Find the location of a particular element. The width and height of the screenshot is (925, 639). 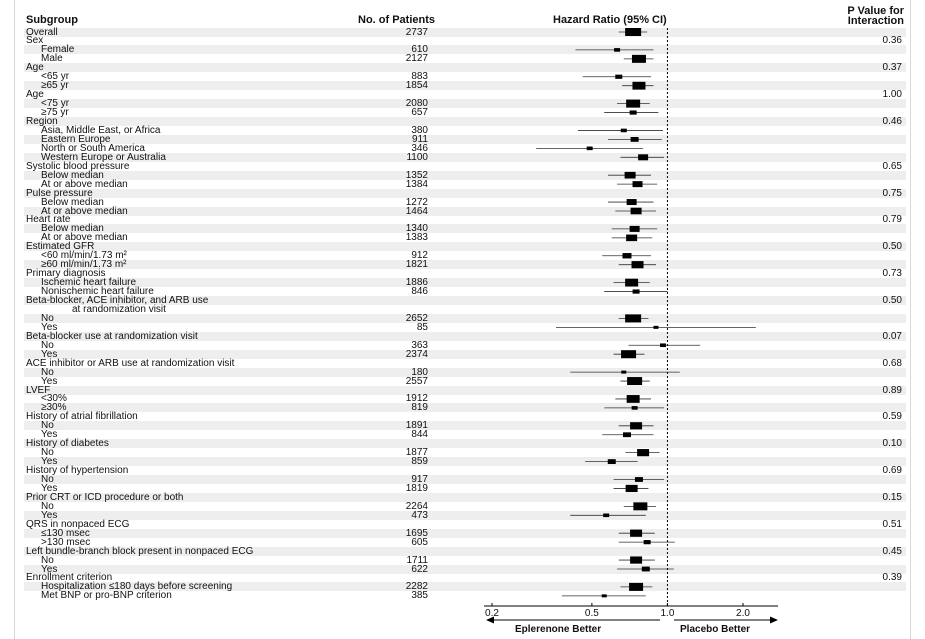

table-row: ≤130 msec 1695 is located at coordinates (465, 533).